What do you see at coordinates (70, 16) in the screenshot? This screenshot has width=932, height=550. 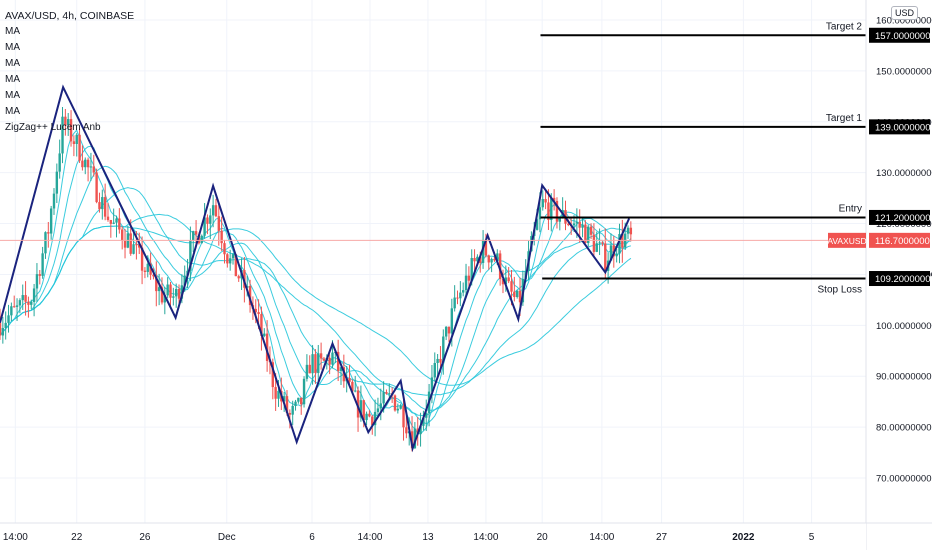 I see `chart-title: AVAX/USD, 4h, COINBASE` at bounding box center [70, 16].